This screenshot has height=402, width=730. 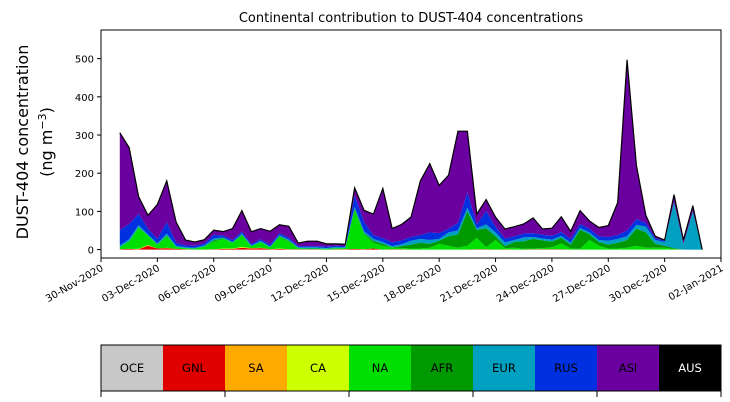 I want to click on legend-swatch-afr, so click(x=442, y=368).